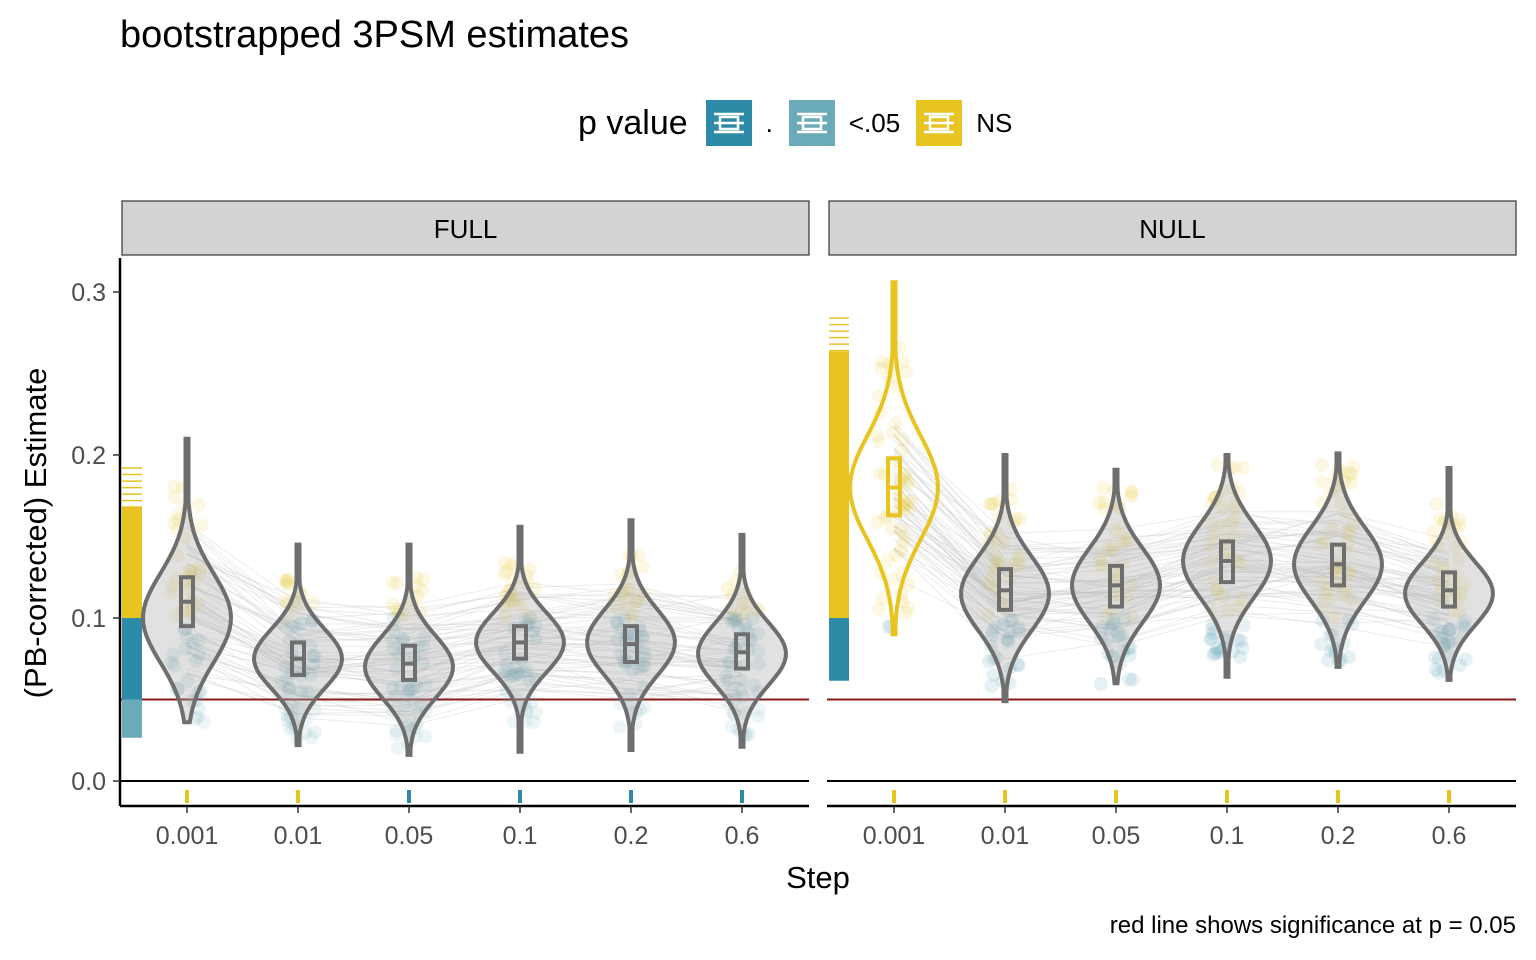 This screenshot has width=1536, height=960. What do you see at coordinates (633, 122) in the screenshot?
I see `legend-title: p value` at bounding box center [633, 122].